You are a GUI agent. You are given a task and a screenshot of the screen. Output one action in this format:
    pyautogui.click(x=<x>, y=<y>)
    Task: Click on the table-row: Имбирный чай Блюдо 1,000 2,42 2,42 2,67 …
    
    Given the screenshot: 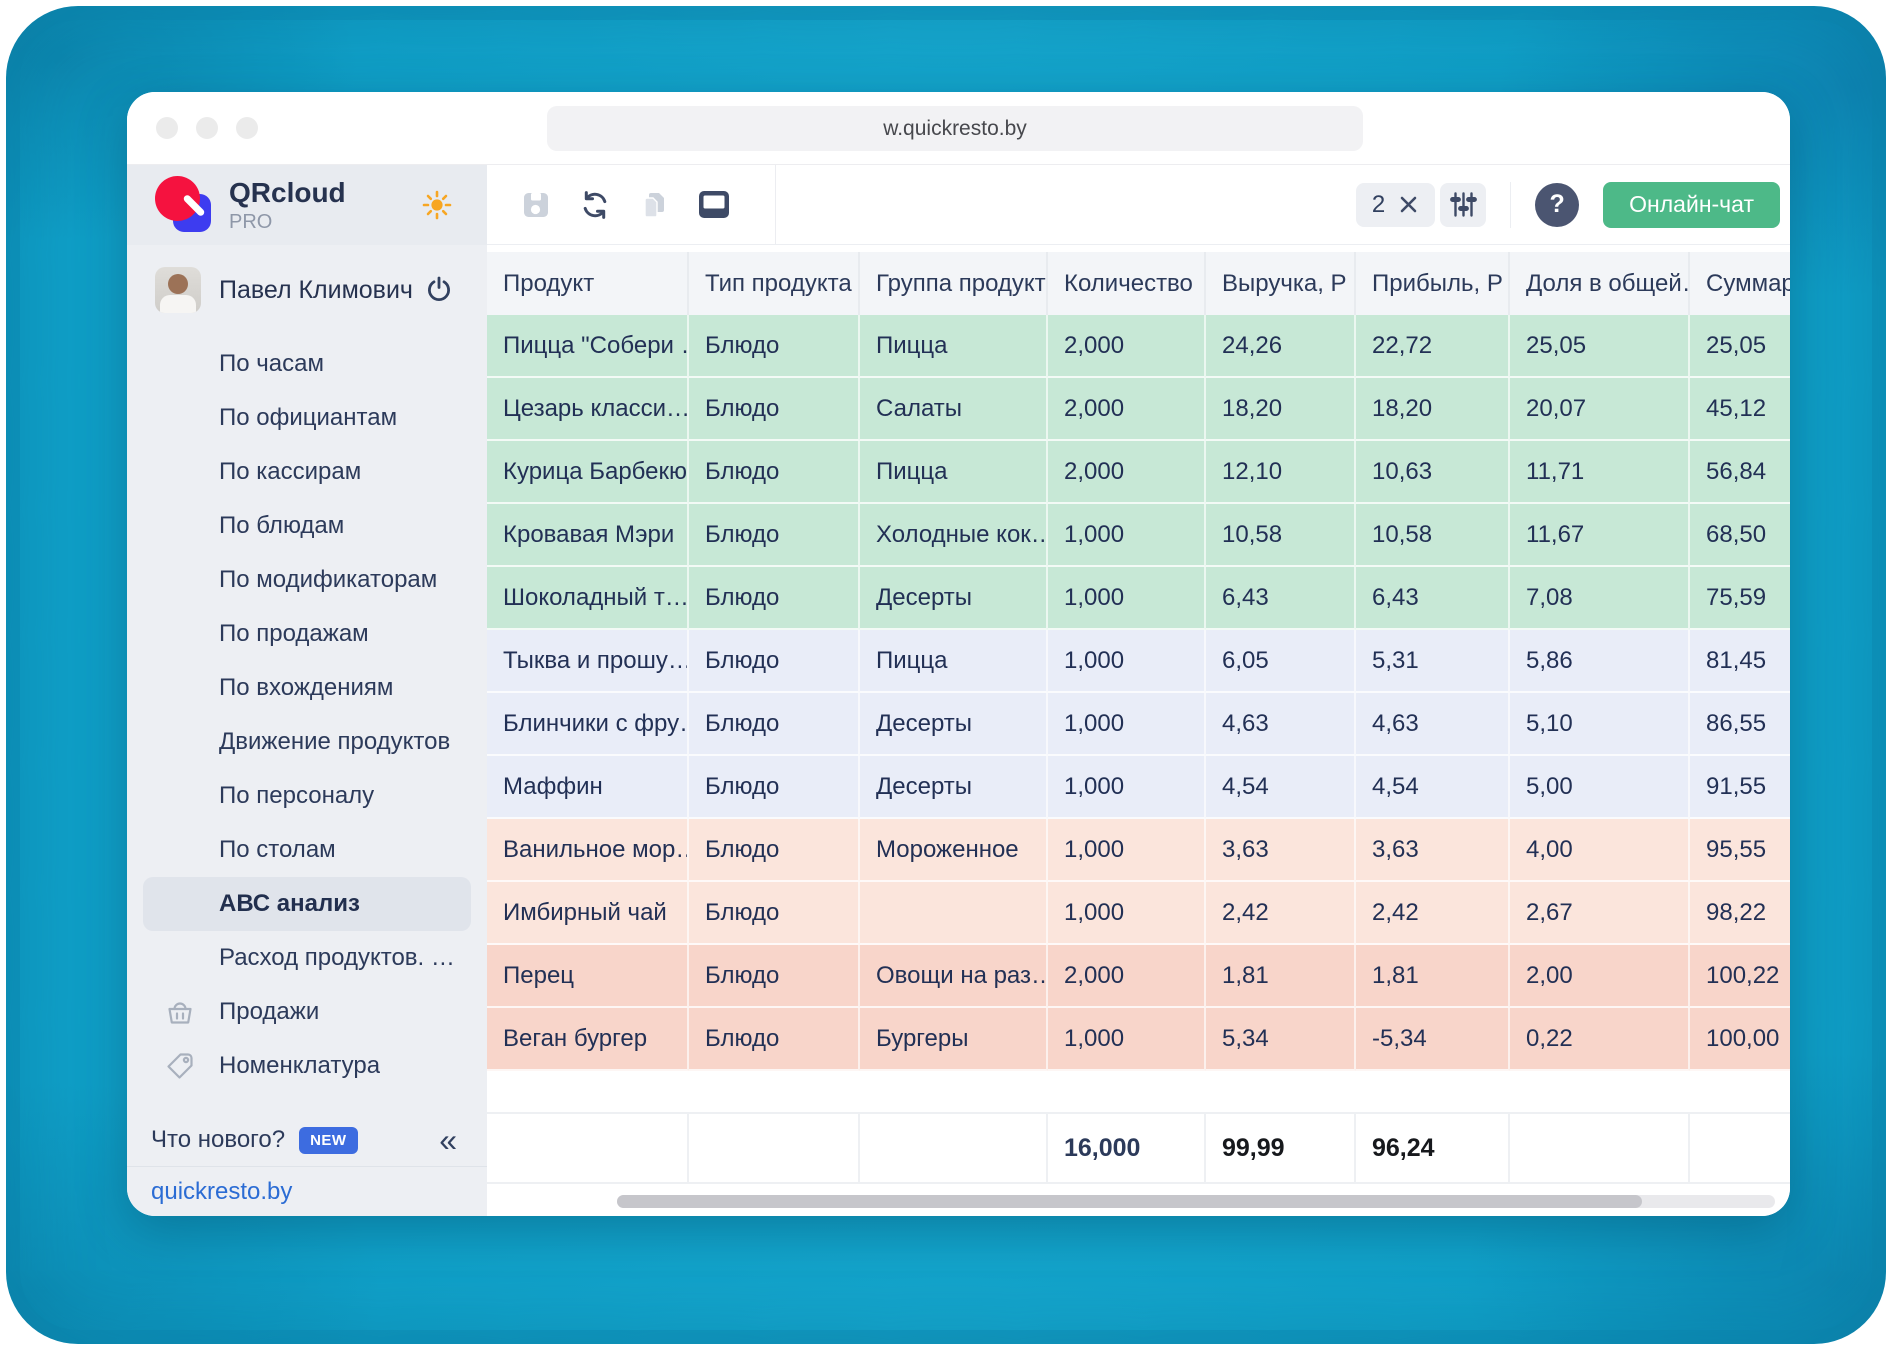 What is the action you would take?
    pyautogui.click(x=1138, y=913)
    